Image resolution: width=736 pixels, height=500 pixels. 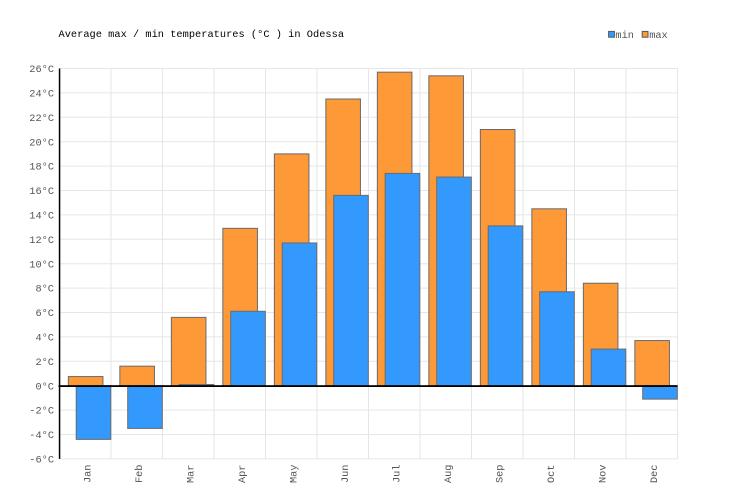 I want to click on svg-text: 4°C, so click(x=44, y=339).